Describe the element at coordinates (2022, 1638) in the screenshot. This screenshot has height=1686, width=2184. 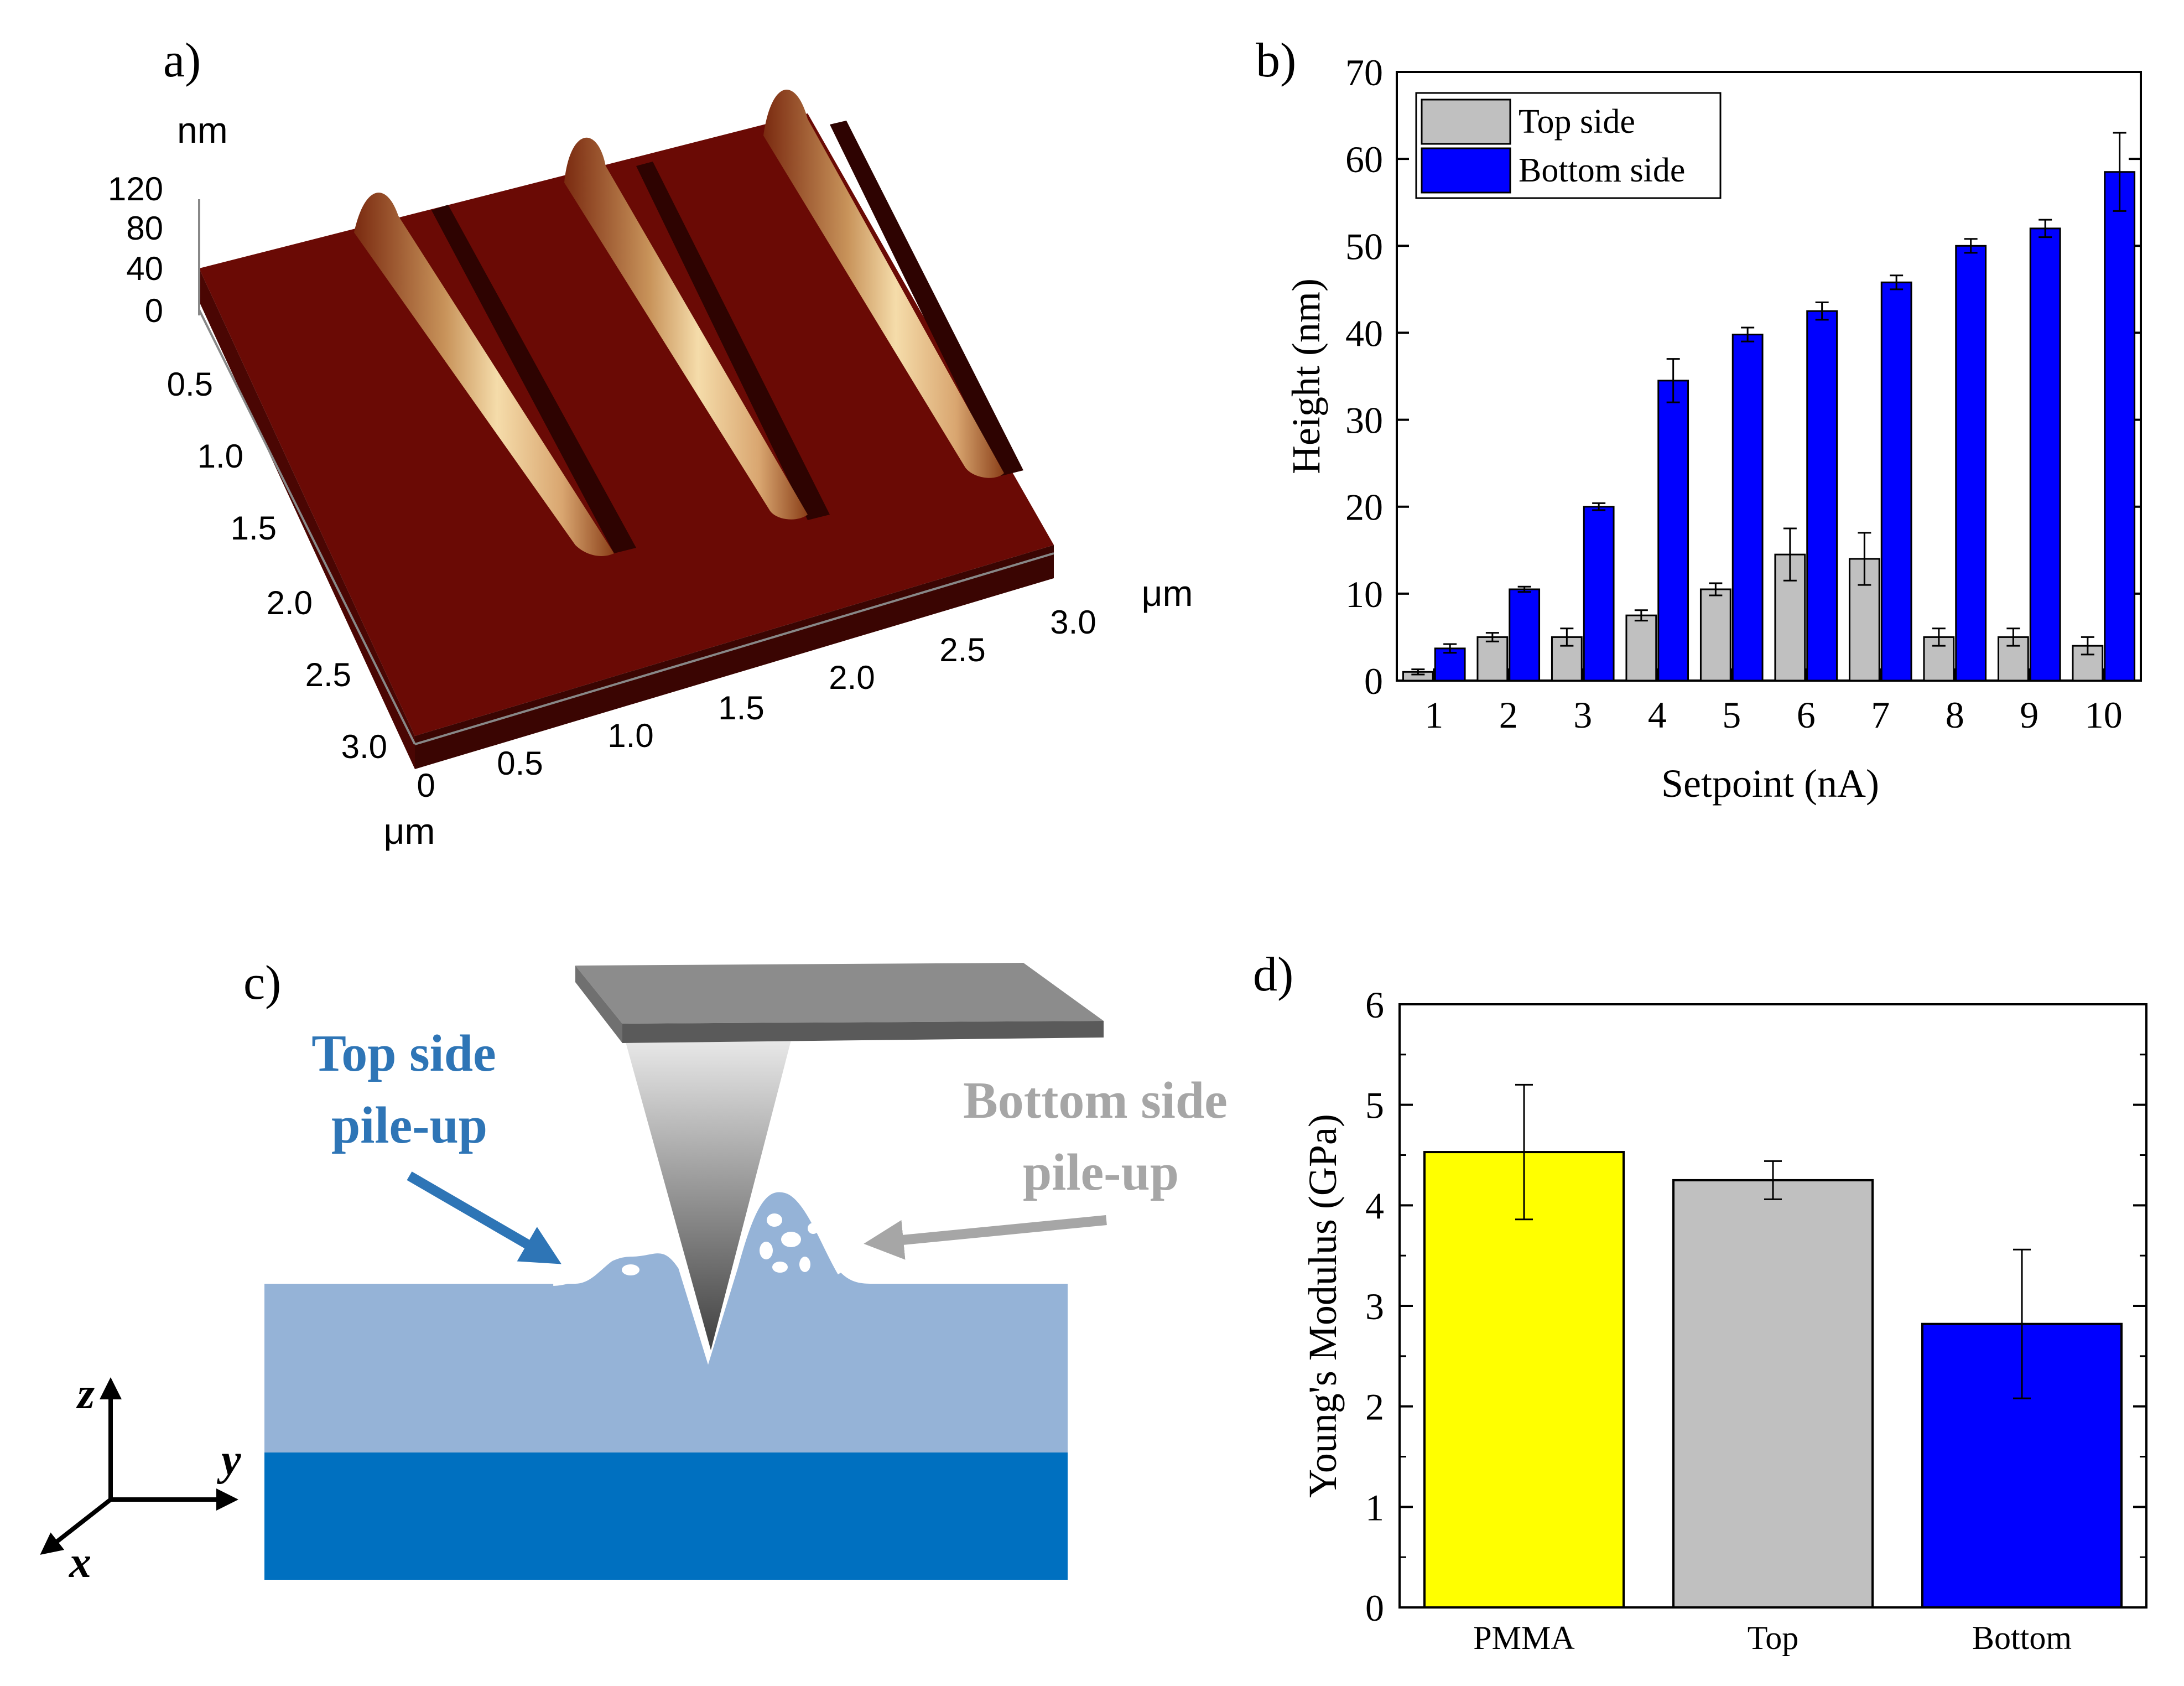
I see `x-tick-label: Bottom` at that location.